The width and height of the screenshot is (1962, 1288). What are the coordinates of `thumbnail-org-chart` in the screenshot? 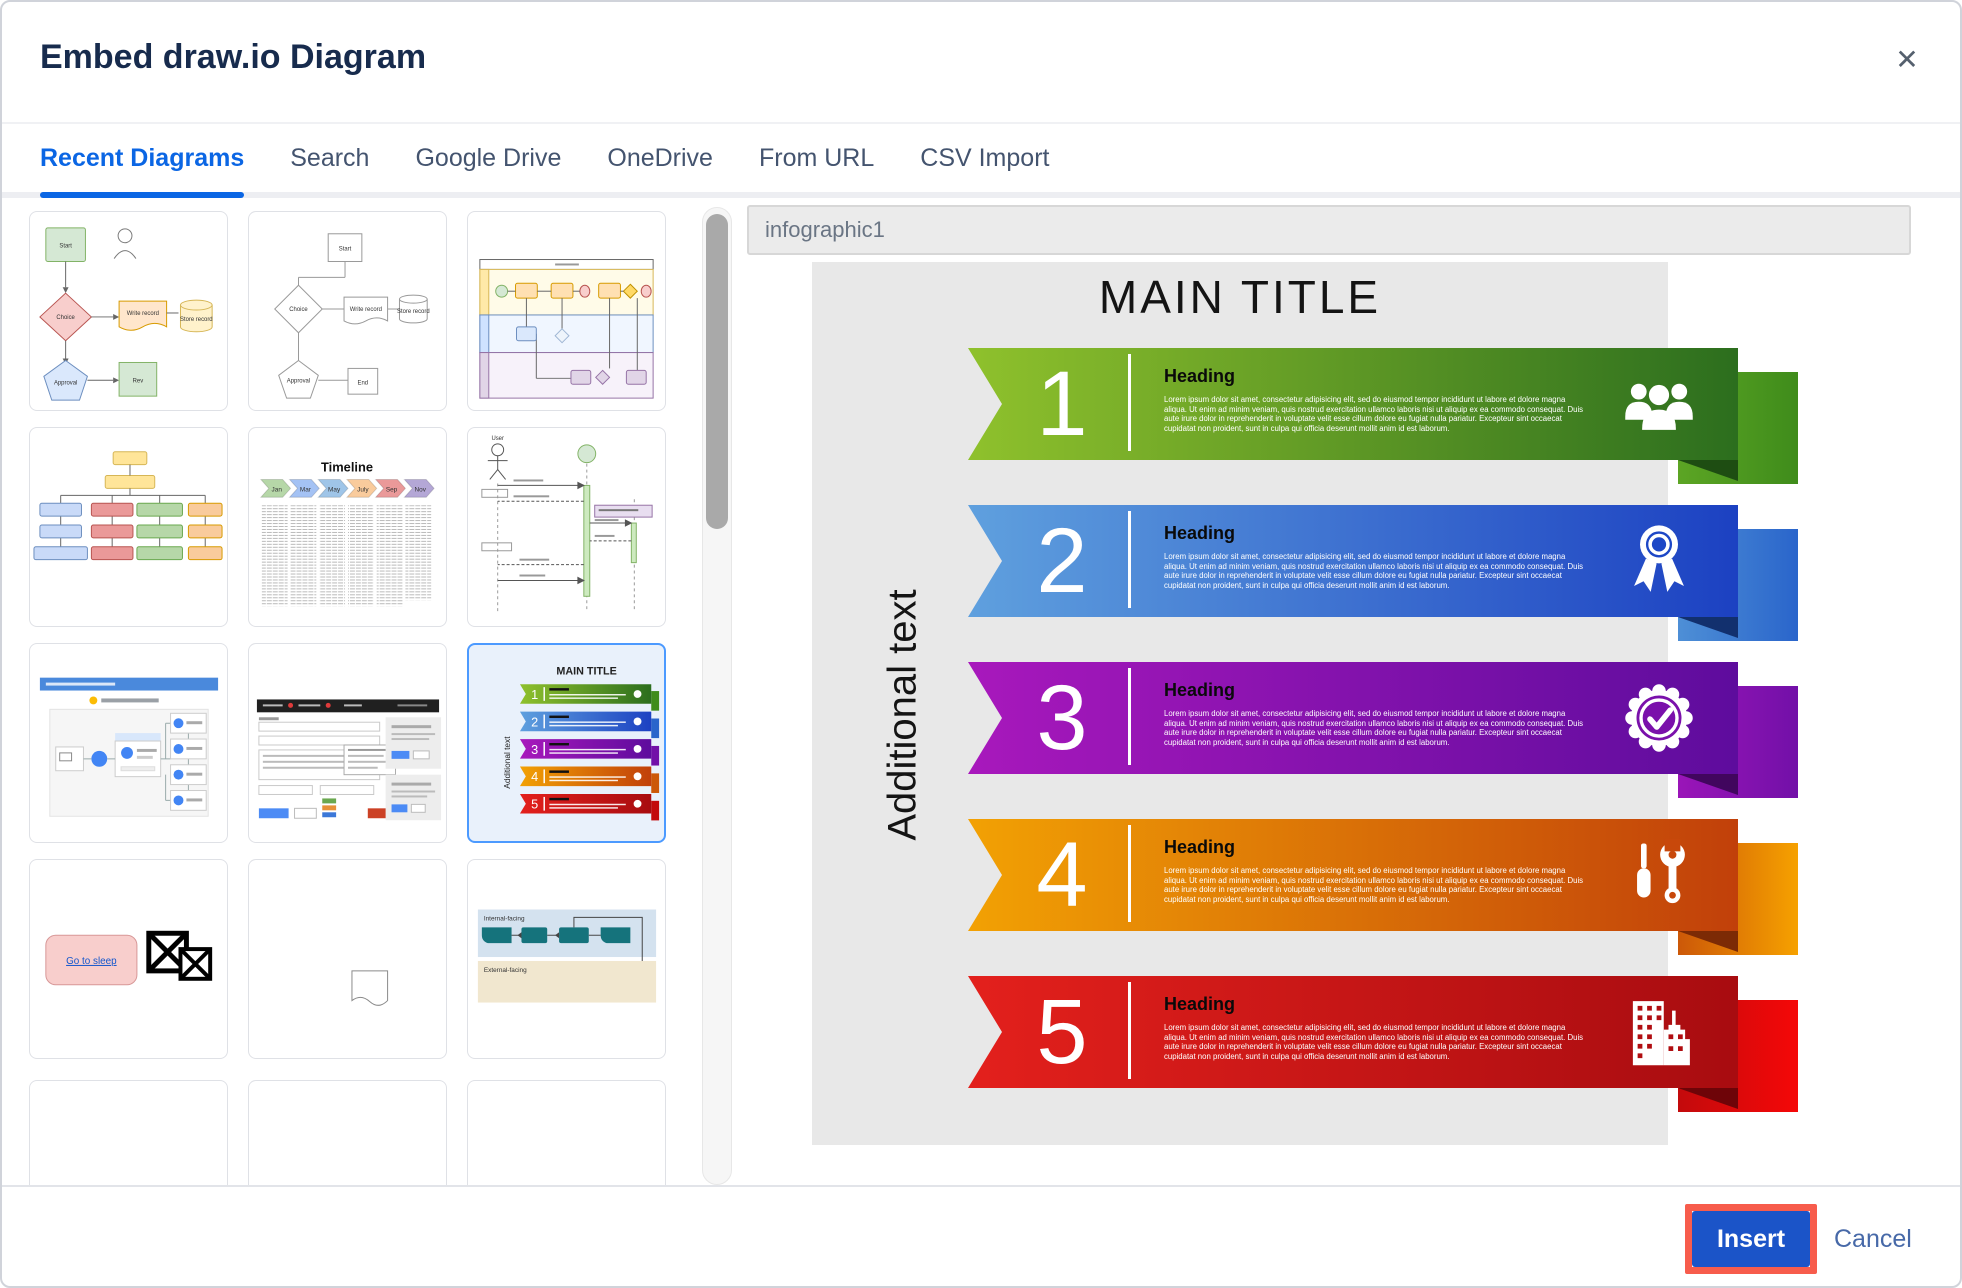 It's located at (128, 527).